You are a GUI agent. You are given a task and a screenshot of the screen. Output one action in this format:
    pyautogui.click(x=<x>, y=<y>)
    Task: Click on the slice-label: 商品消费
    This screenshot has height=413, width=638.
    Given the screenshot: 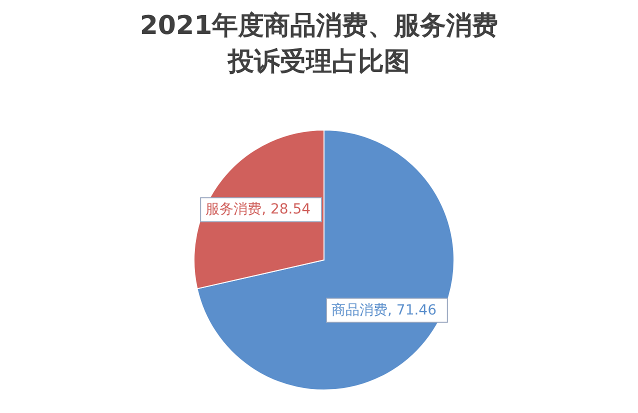 What is the action you would take?
    pyautogui.click(x=360, y=310)
    